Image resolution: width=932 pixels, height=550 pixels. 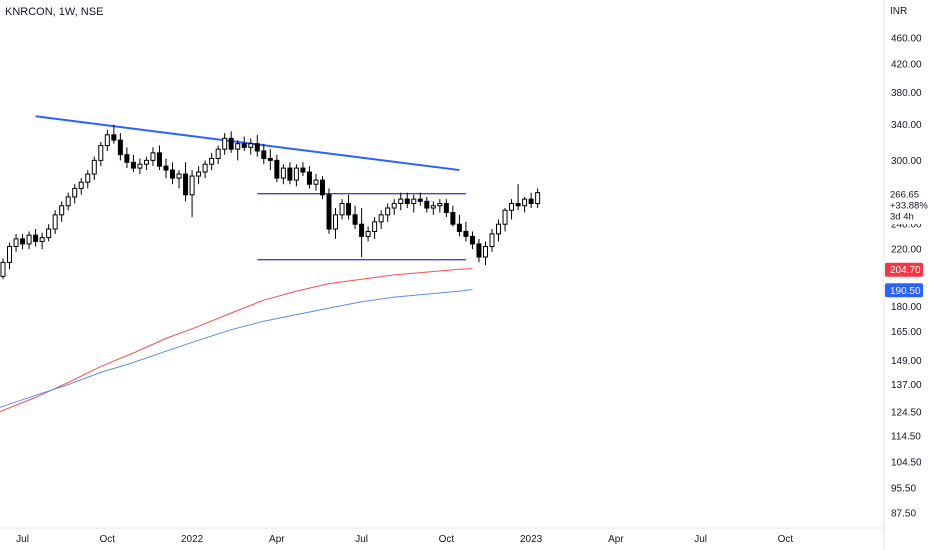 What do you see at coordinates (906, 39) in the screenshot?
I see `y-tick-label: 460.00` at bounding box center [906, 39].